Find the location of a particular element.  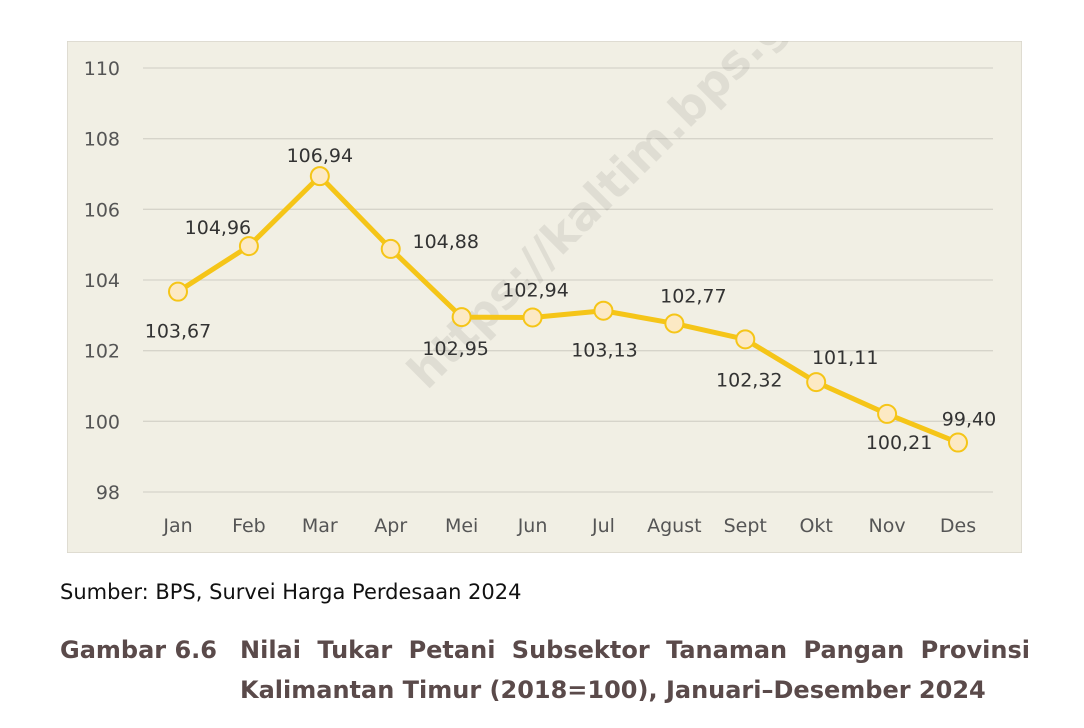

x-tick-label: Okt is located at coordinates (815, 526).